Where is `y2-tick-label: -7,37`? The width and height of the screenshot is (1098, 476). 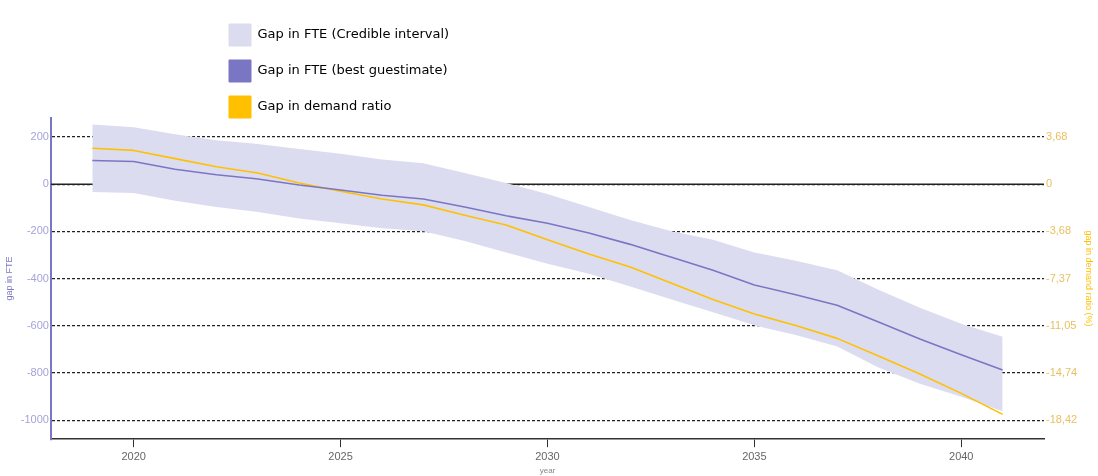 y2-tick-label: -7,37 is located at coordinates (1059, 277).